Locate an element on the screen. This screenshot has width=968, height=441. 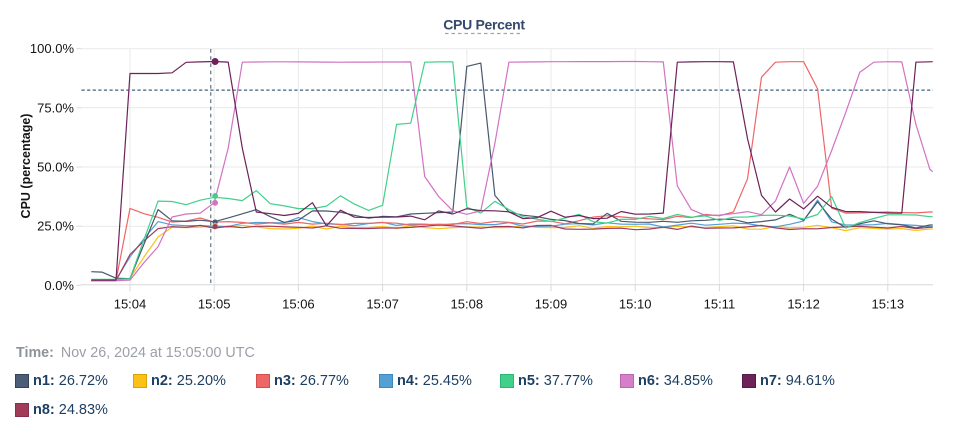
svg-text: 15:12 is located at coordinates (803, 303).